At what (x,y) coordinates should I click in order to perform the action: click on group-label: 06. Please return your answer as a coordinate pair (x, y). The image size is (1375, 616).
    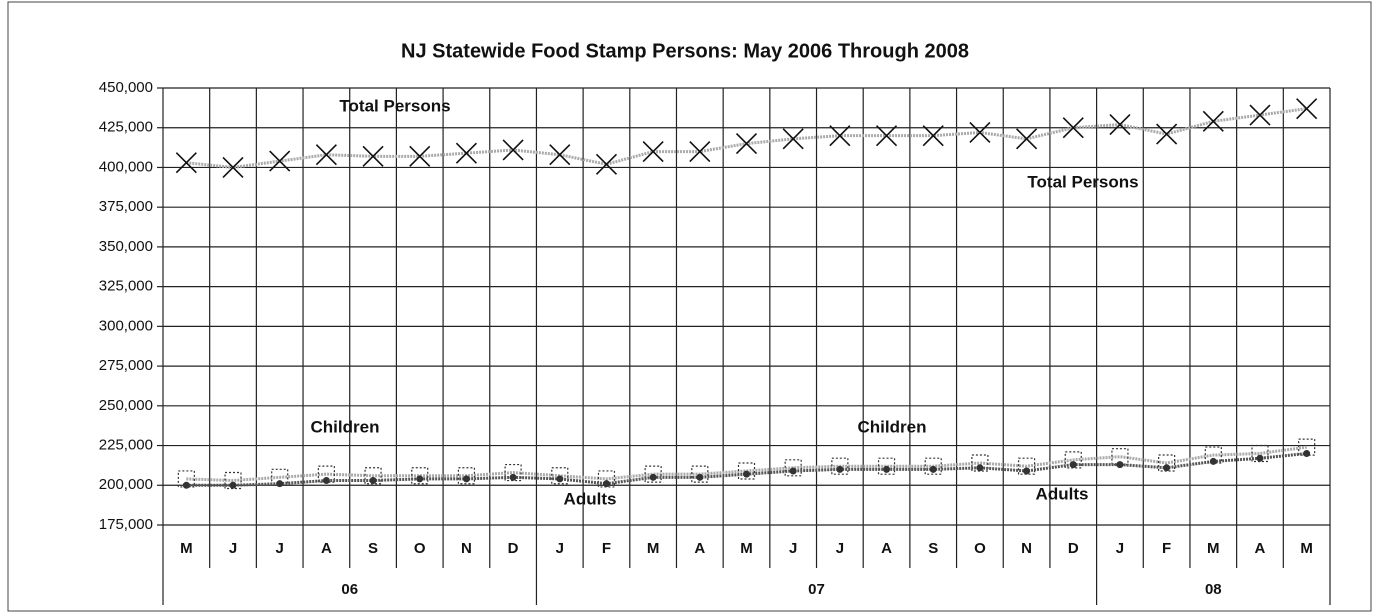
    Looking at the image, I should click on (349, 589).